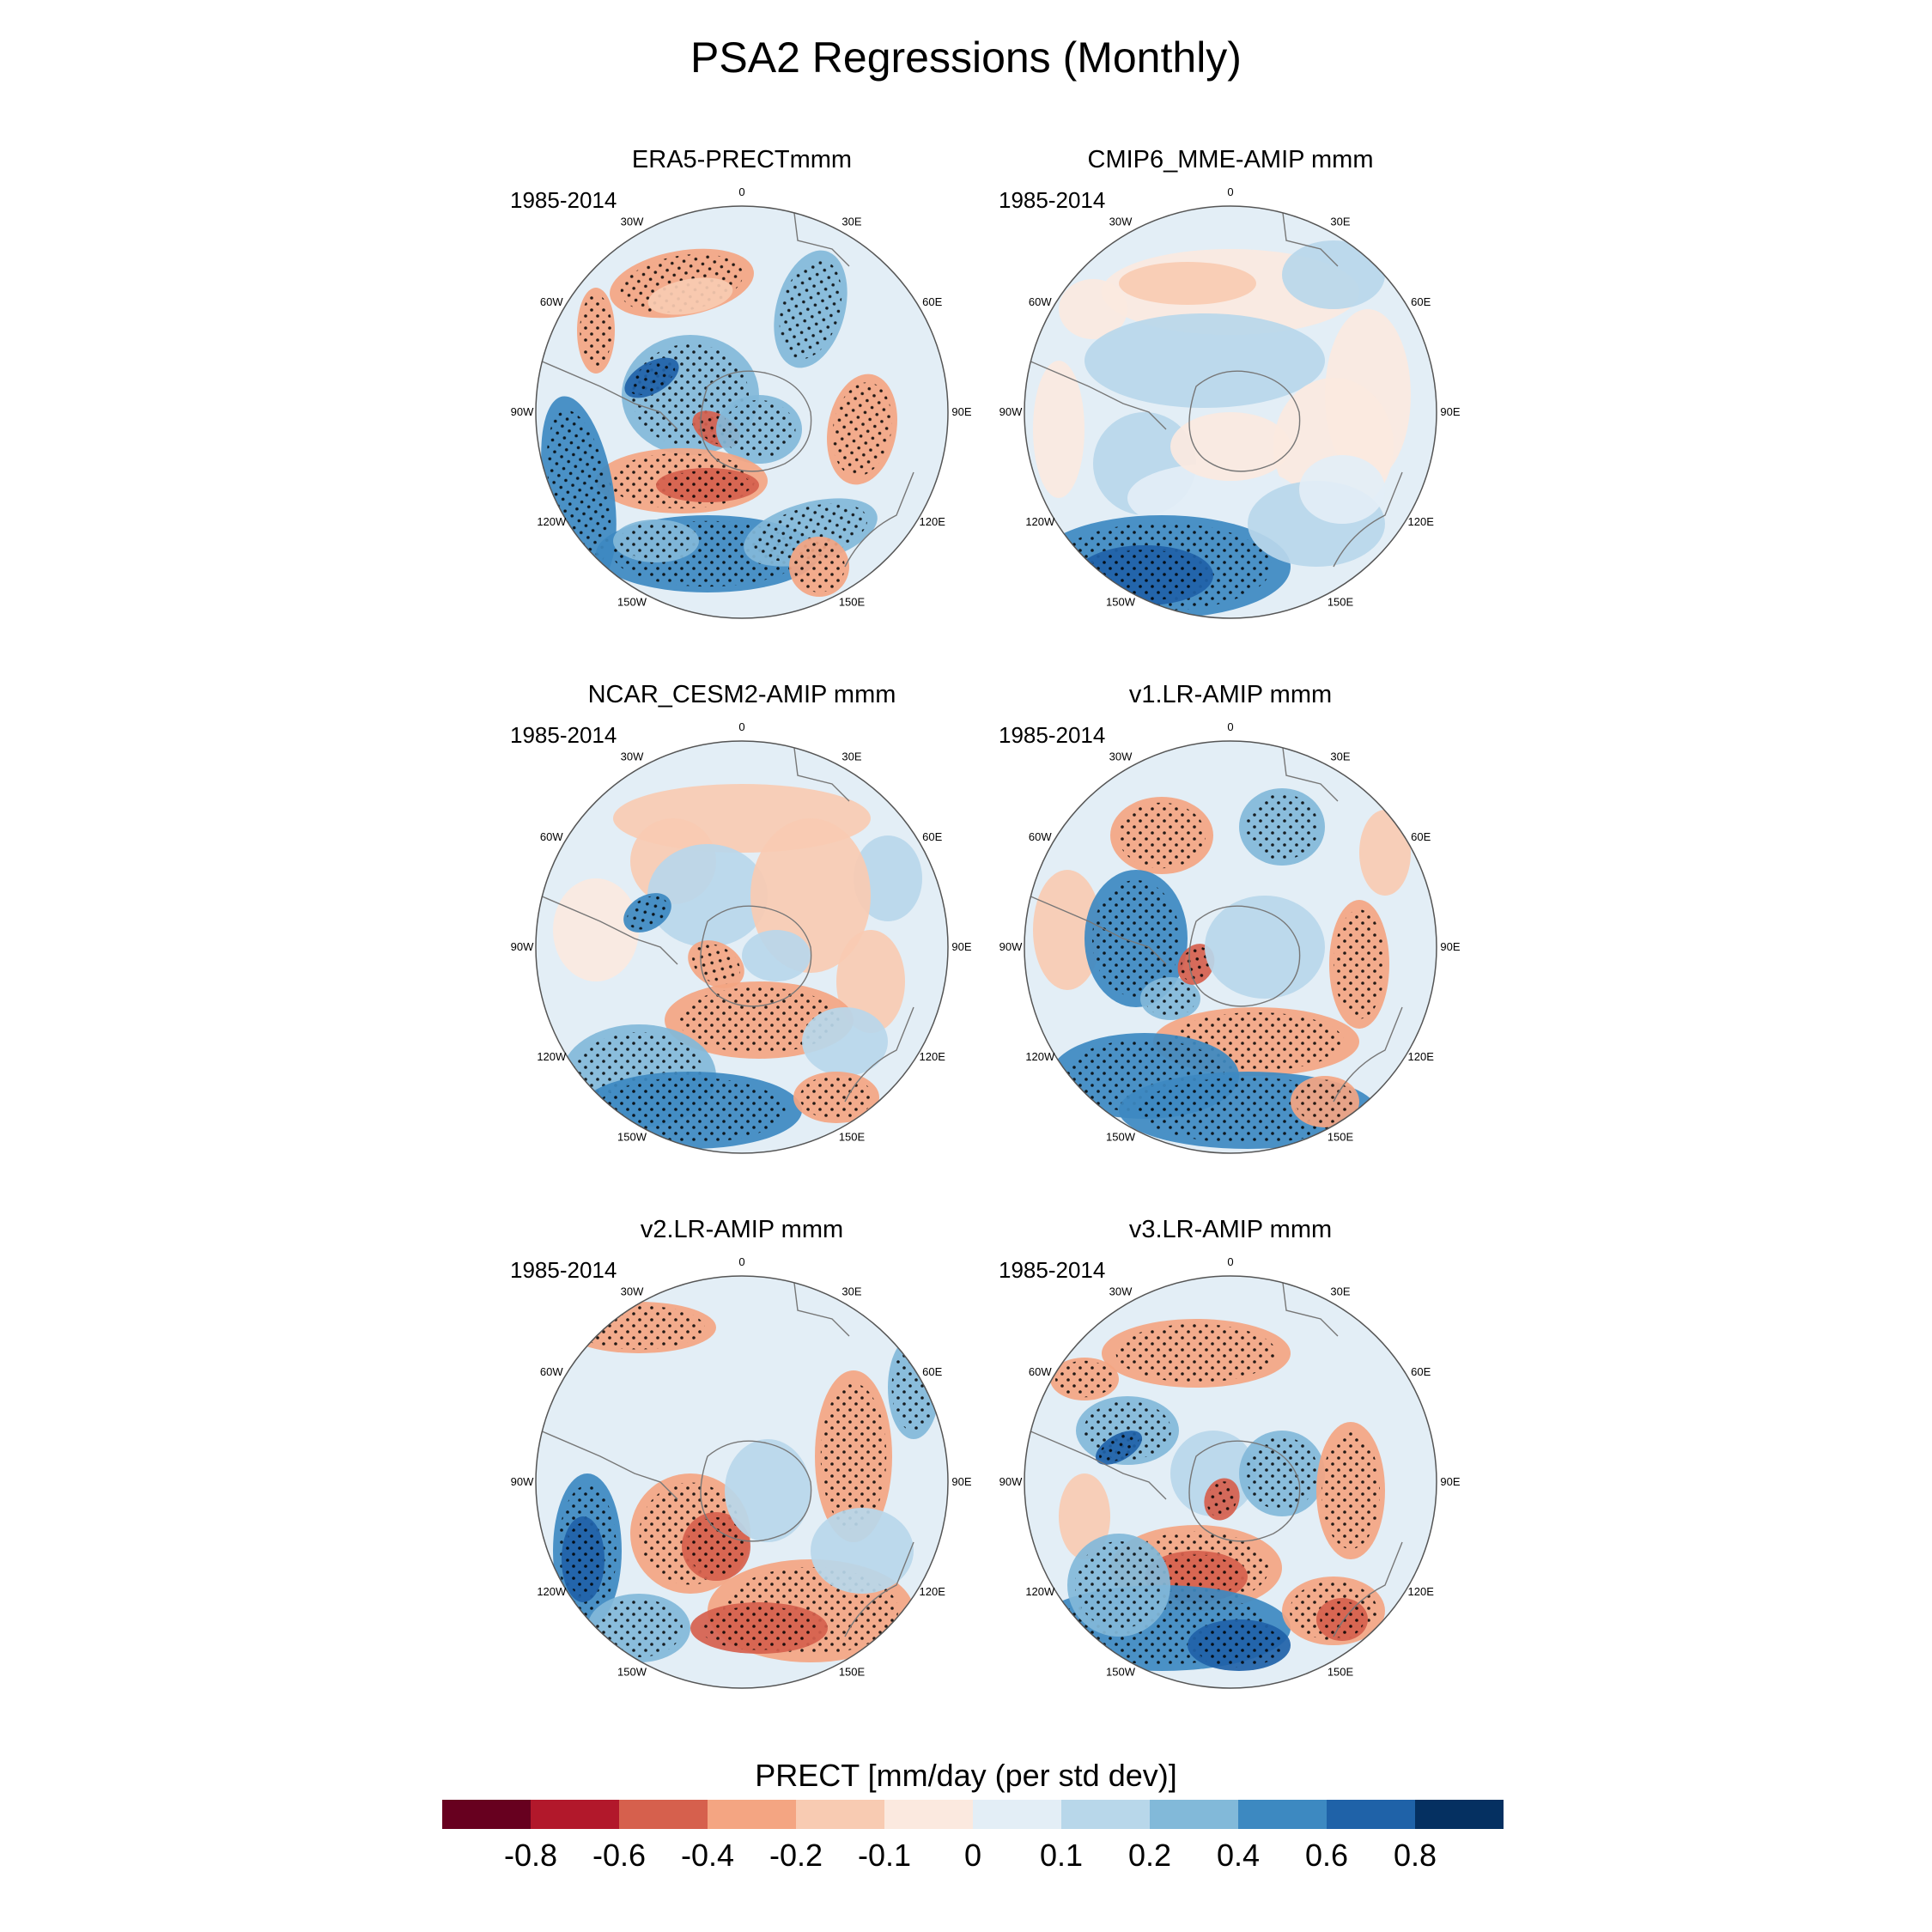 The height and width of the screenshot is (1932, 1932). Describe the element at coordinates (1230, 406) in the screenshot. I see `polar-map: 0 30E 60E 90E 120E 150E 180 150W 120W 90W 60W 30W` at that location.